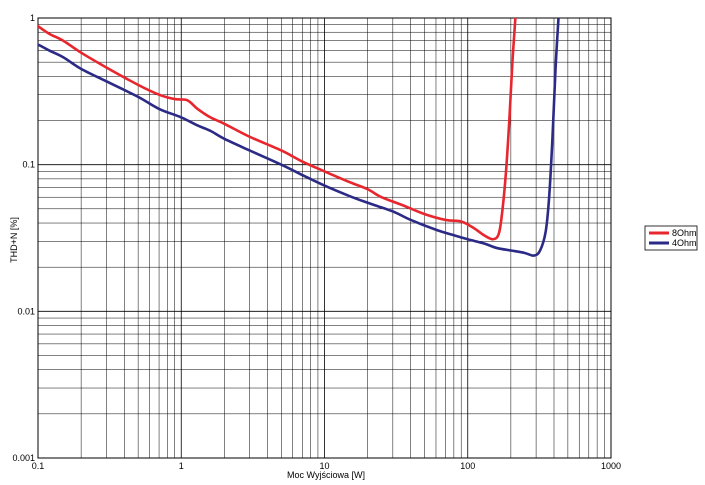 The height and width of the screenshot is (485, 705). Describe the element at coordinates (14, 240) in the screenshot. I see `y-axis-label: THD+N [%]` at that location.